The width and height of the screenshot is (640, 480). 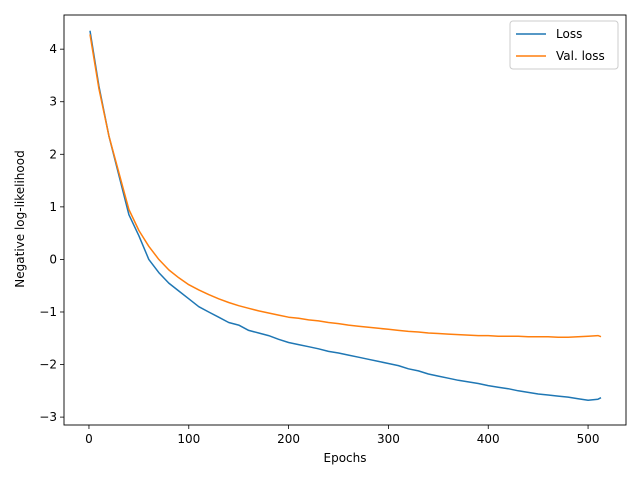 What do you see at coordinates (89, 439) in the screenshot?
I see `x-tick-label: 0` at bounding box center [89, 439].